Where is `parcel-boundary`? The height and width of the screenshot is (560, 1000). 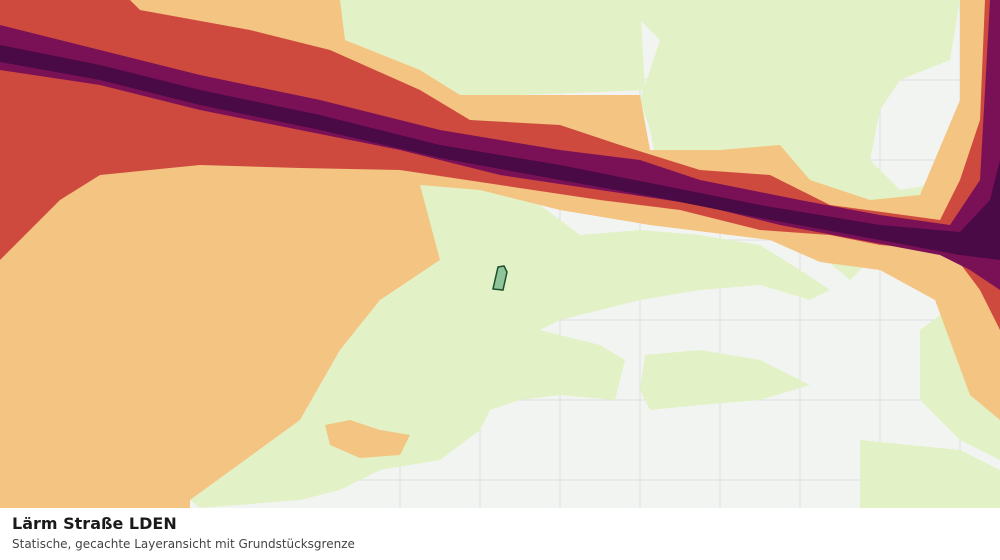 parcel-boundary is located at coordinates (500, 278).